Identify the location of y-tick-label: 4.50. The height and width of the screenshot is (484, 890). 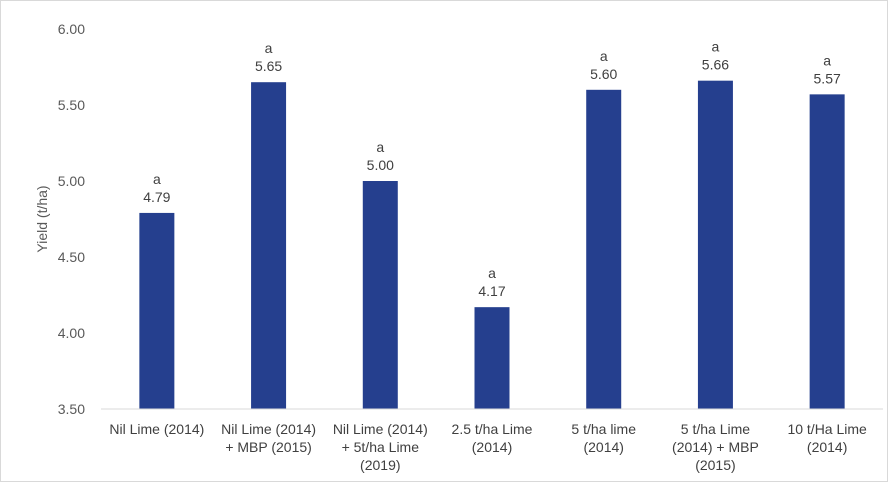
(71, 257).